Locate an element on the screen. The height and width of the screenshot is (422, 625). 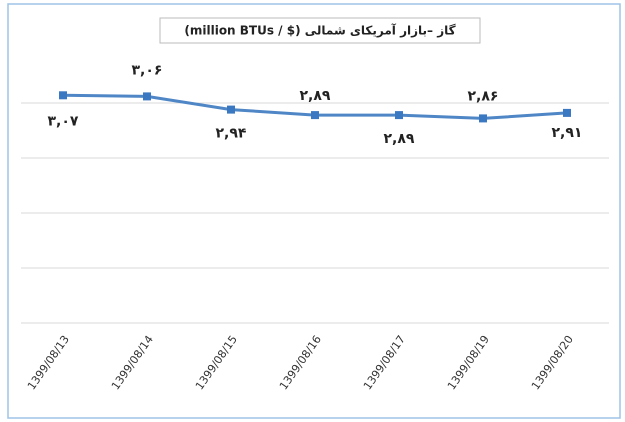
data-label: ۲,۹۱ is located at coordinates (567, 133).